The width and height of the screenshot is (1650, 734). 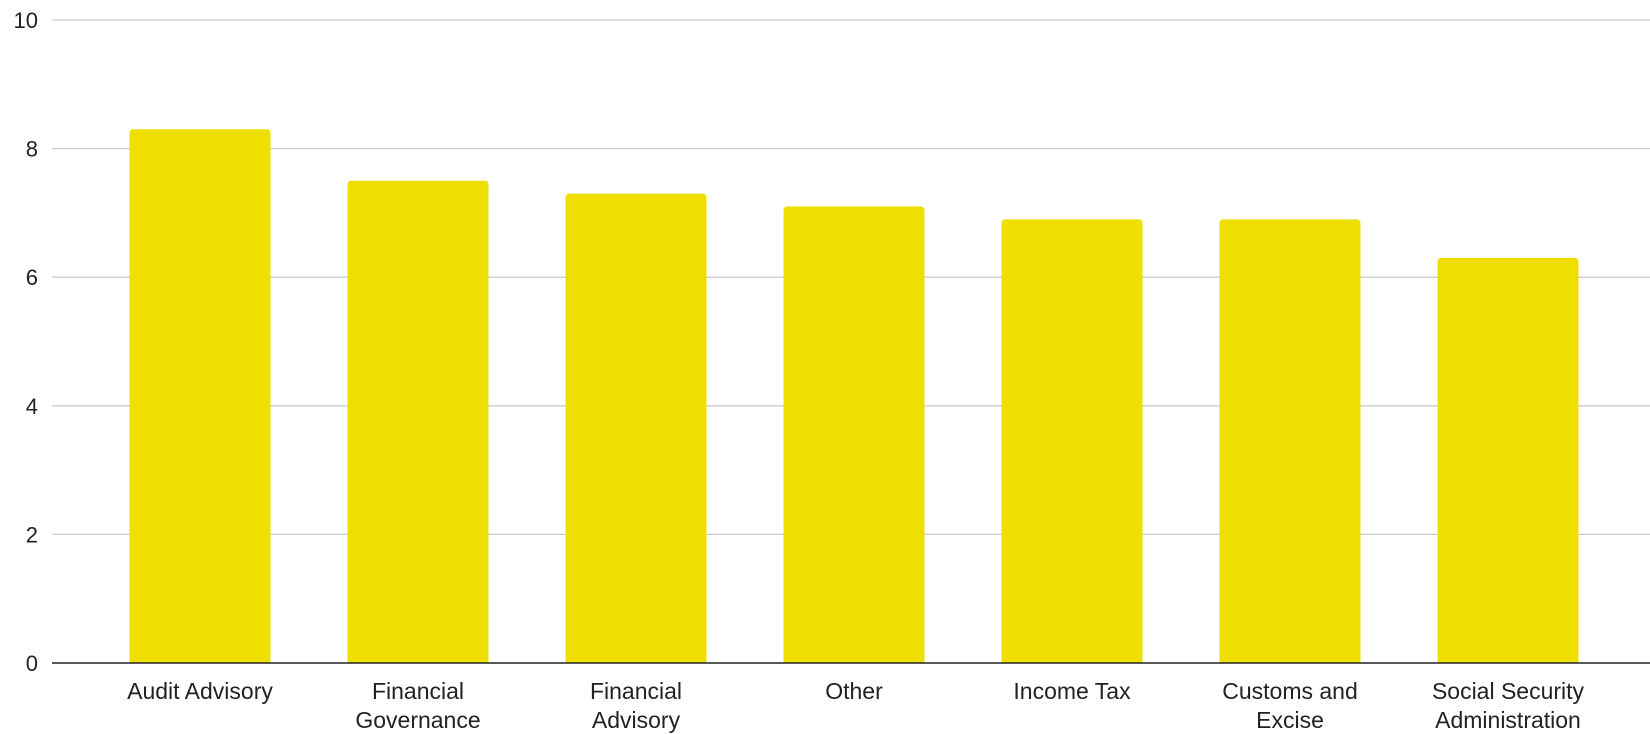 What do you see at coordinates (32, 277) in the screenshot?
I see `y-tick-label-6: 6` at bounding box center [32, 277].